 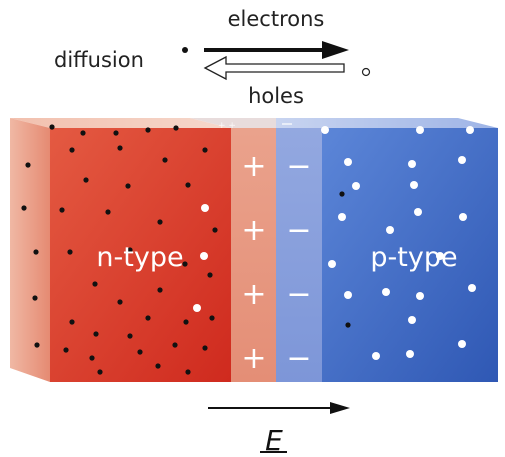 I want to click on depletion-n-side, so click(x=253, y=255).